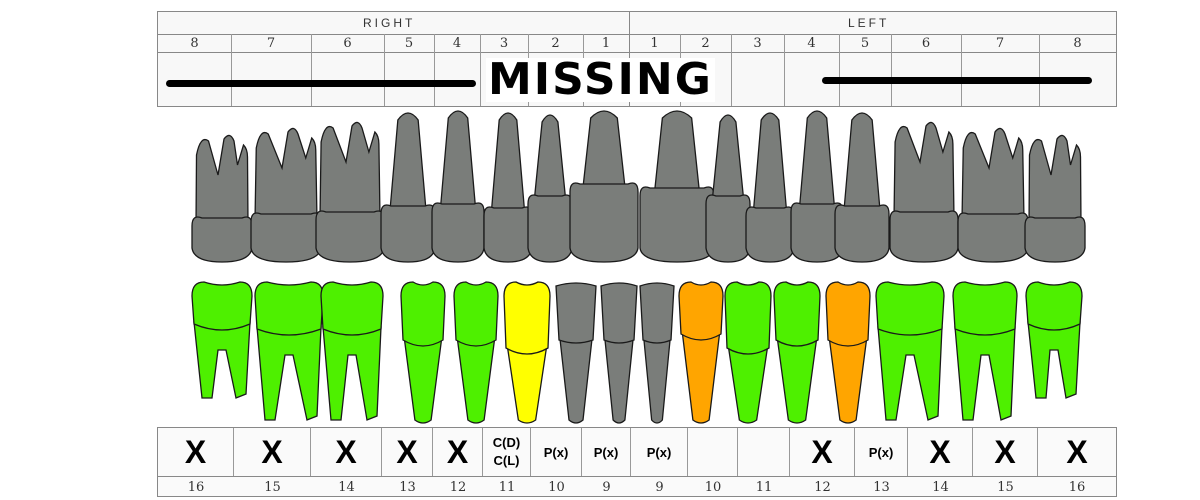 Image resolution: width=1200 pixels, height=500 pixels. I want to click on lower-tooth-number: 15, so click(272, 487).